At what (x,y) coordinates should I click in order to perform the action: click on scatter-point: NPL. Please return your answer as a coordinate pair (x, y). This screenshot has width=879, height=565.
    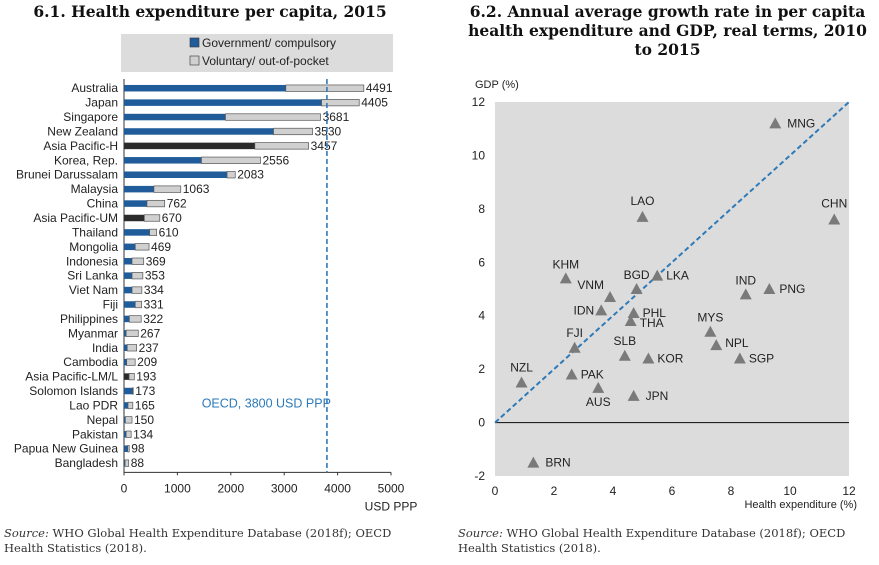
    Looking at the image, I should click on (729, 343).